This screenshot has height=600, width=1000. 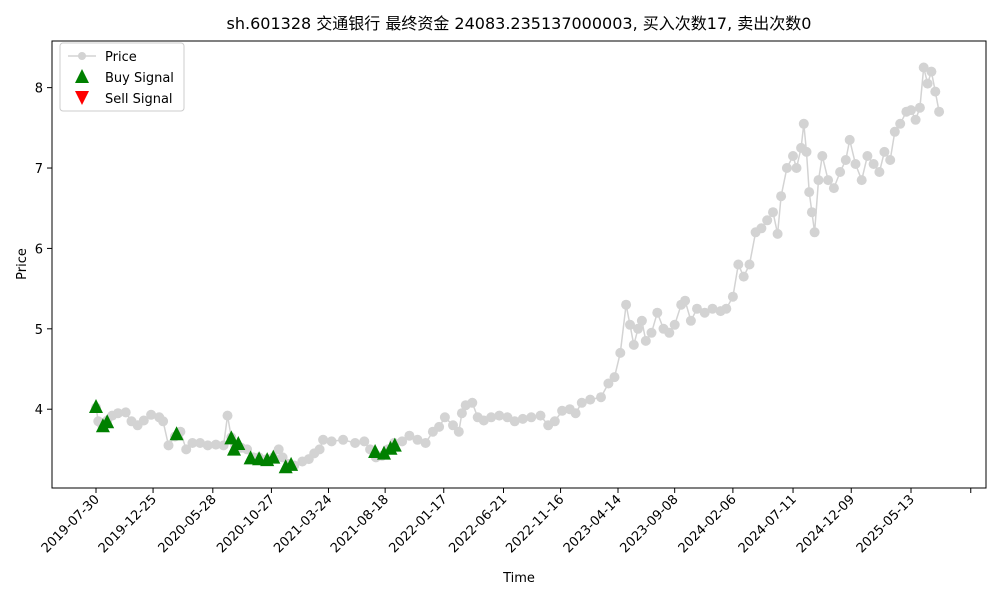 I want to click on x-tick-label: 2020-05-28, so click(x=188, y=524).